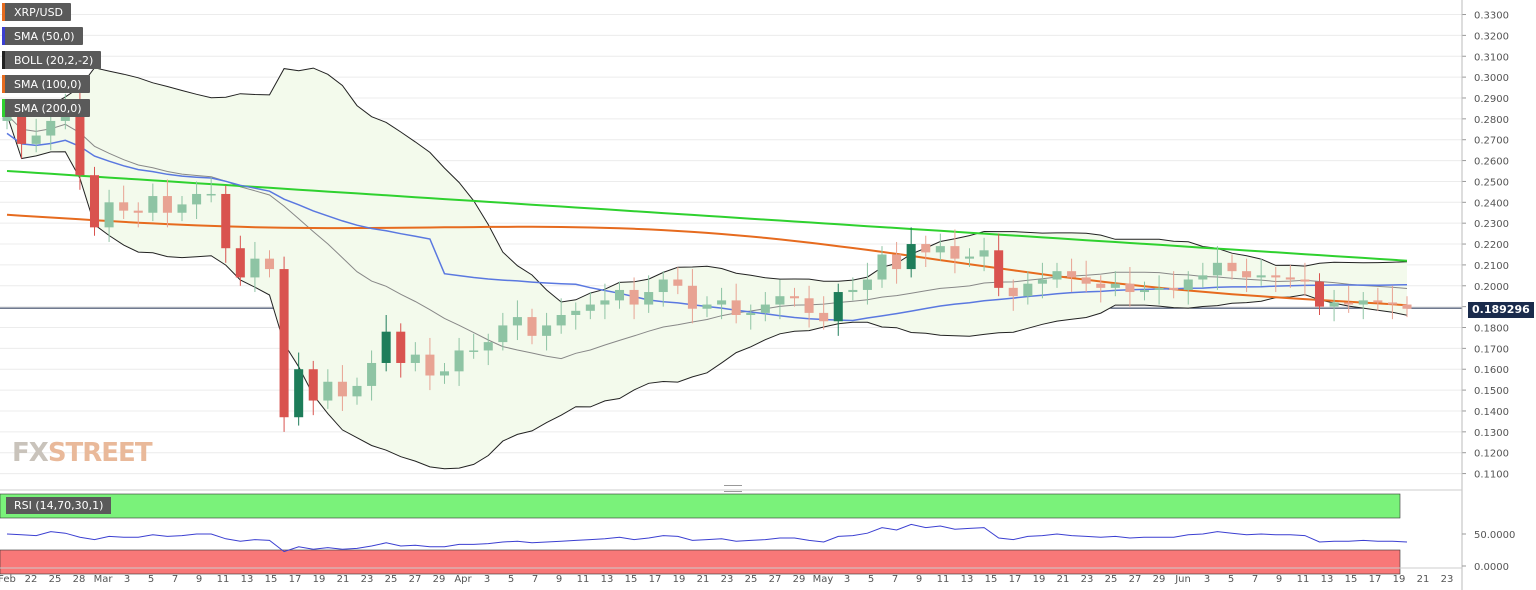 Image resolution: width=1536 pixels, height=590 pixels. I want to click on legend-sma50: SMA (50,0), so click(42, 36).